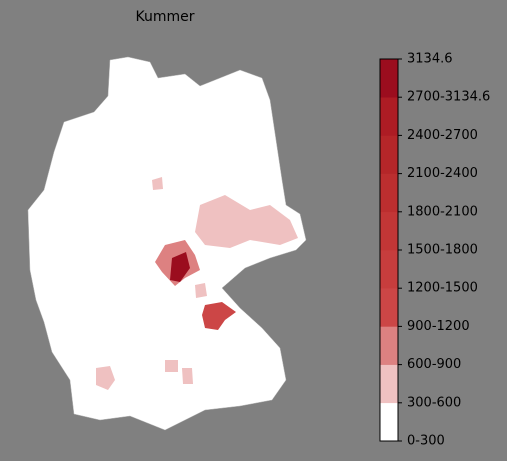  I want to click on colorbar-label: 1800-2100, so click(442, 211).